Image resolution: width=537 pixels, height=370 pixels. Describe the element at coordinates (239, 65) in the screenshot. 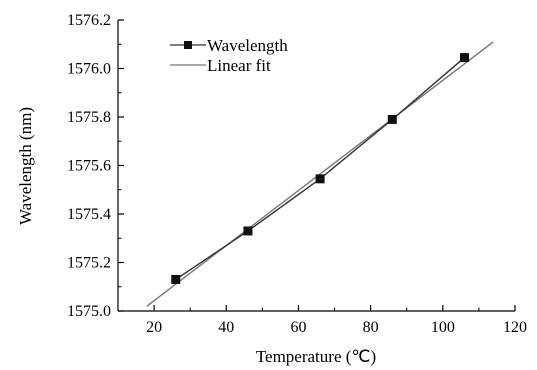

I see `legend-linear-fit-label: Linear fit` at that location.